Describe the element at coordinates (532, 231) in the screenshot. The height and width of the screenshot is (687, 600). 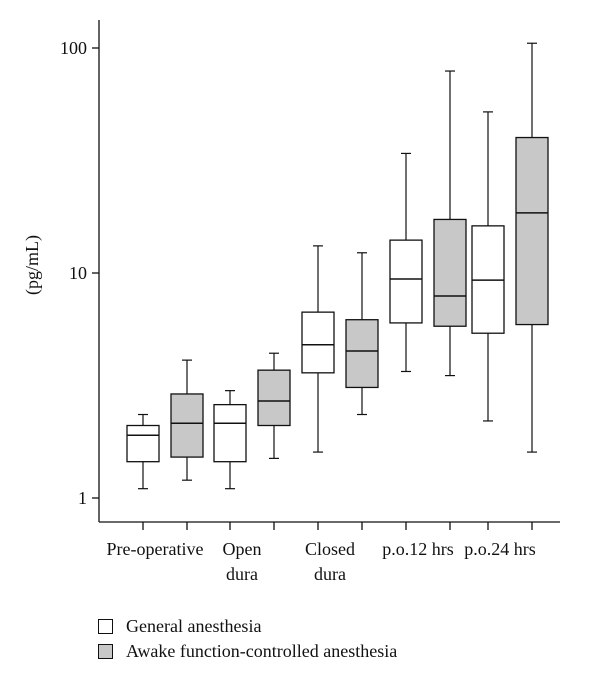
I see `box-s1-c4-iqr-box` at that location.